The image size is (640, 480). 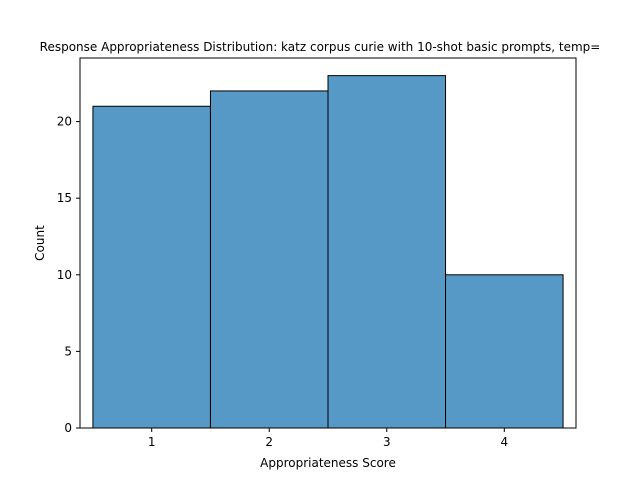 What do you see at coordinates (68, 428) in the screenshot?
I see `y-tick-label: 0` at bounding box center [68, 428].